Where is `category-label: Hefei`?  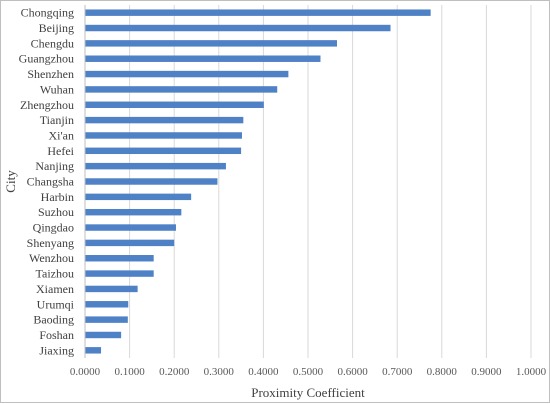
category-label: Hefei is located at coordinates (60, 151).